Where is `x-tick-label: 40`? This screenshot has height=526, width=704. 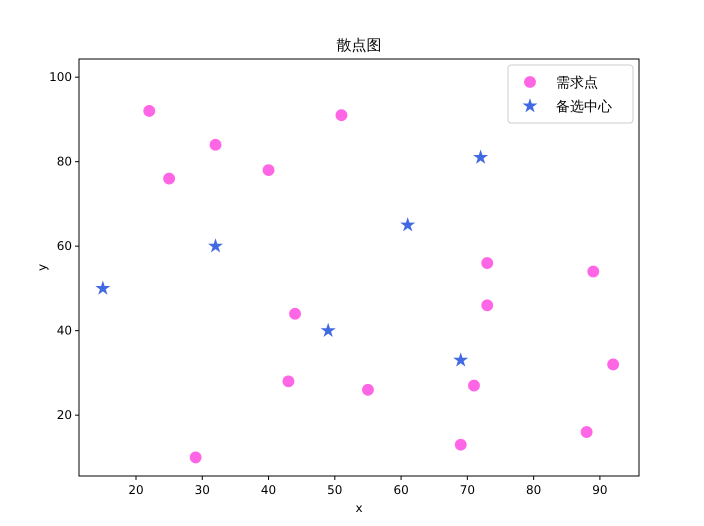 x-tick-label: 40 is located at coordinates (268, 490).